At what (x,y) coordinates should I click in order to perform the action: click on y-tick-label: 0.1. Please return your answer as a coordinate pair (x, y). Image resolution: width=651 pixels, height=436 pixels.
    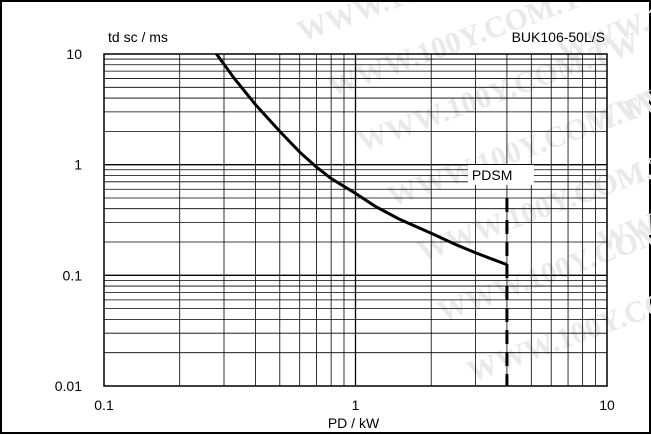
    Looking at the image, I should click on (73, 275).